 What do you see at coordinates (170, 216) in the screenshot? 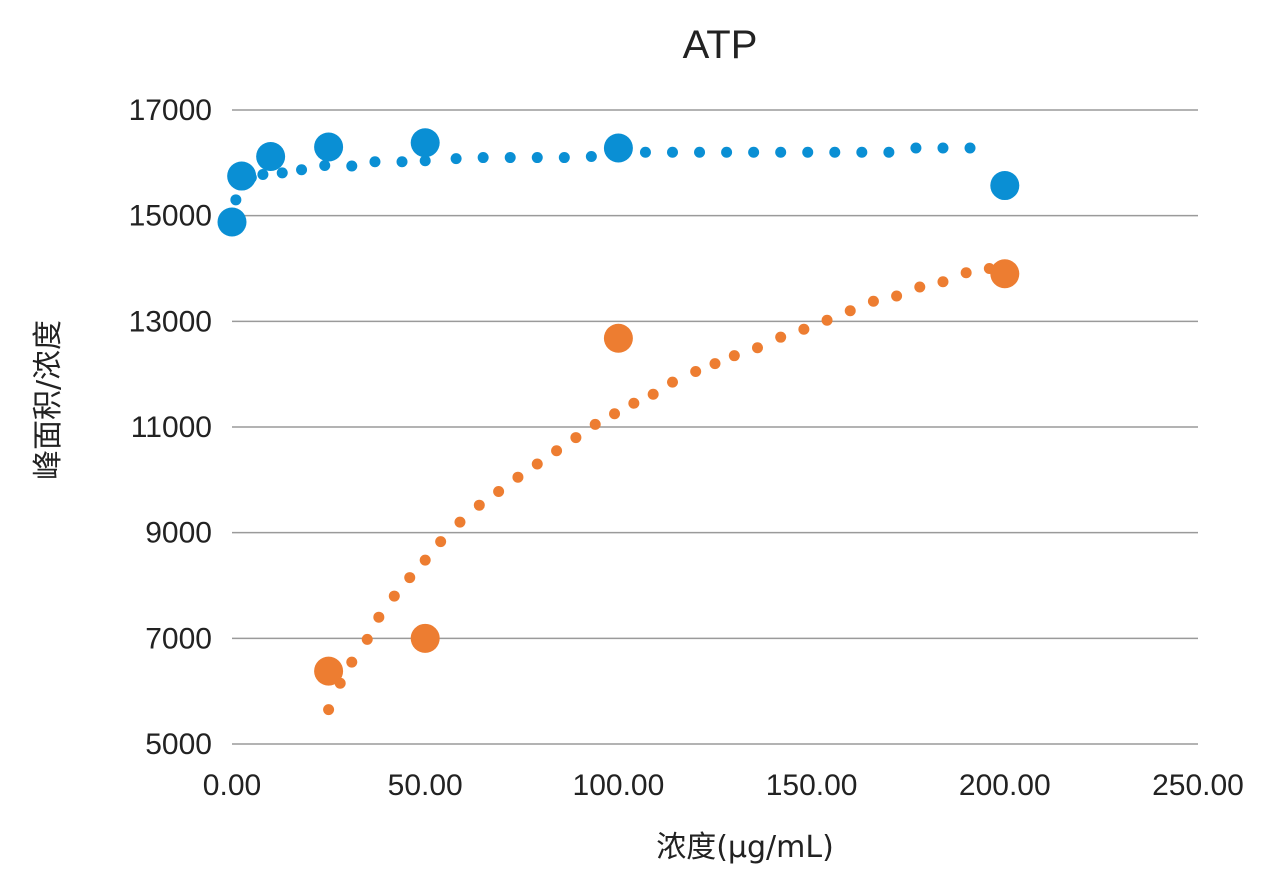
I see `y-tick-label: 15000` at bounding box center [170, 216].